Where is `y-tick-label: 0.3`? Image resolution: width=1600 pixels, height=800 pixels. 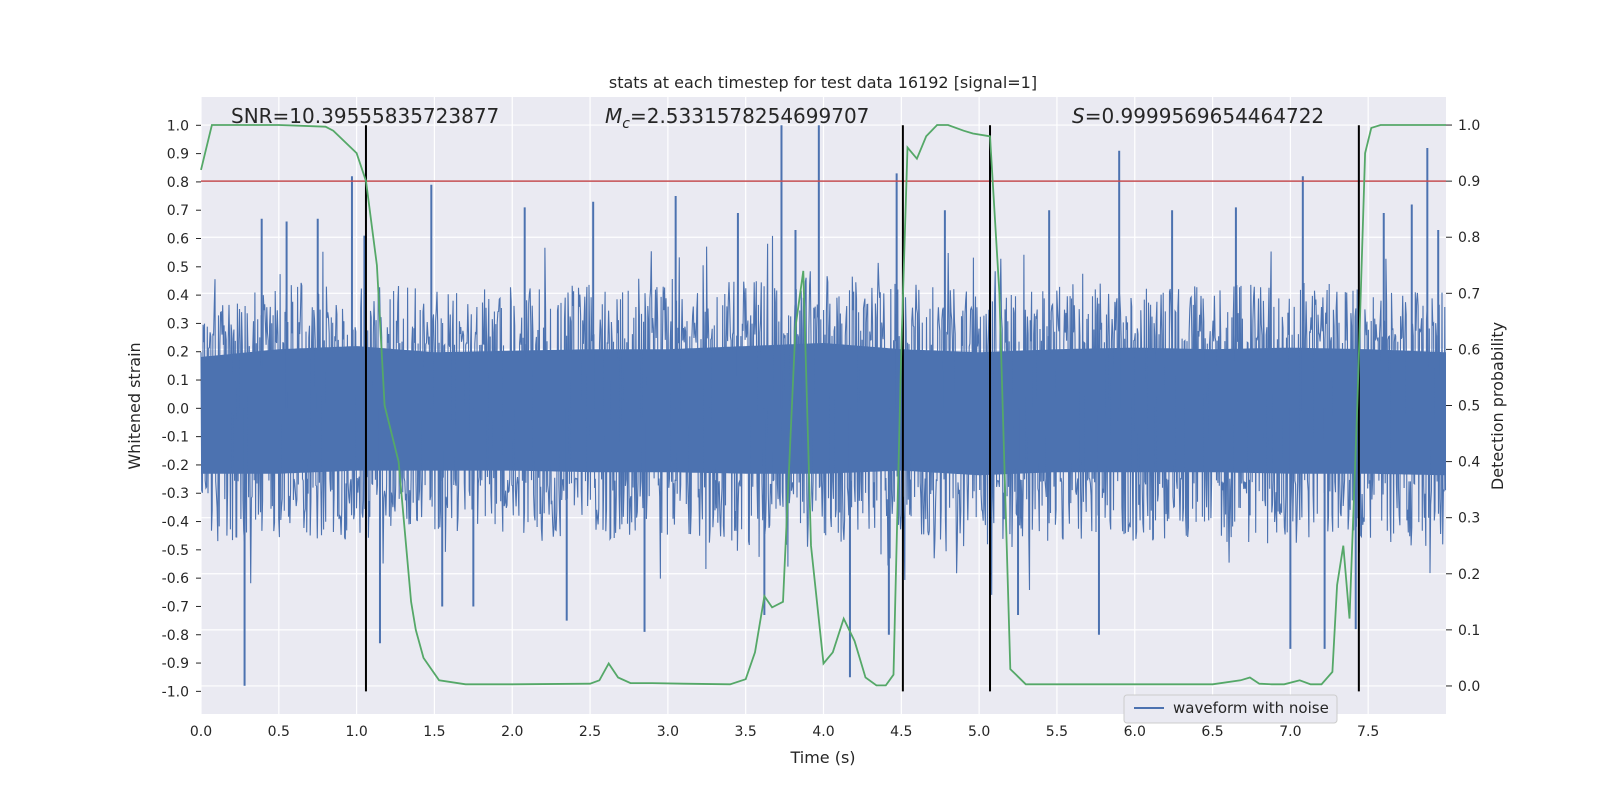
y-tick-label: 0.3 is located at coordinates (178, 324).